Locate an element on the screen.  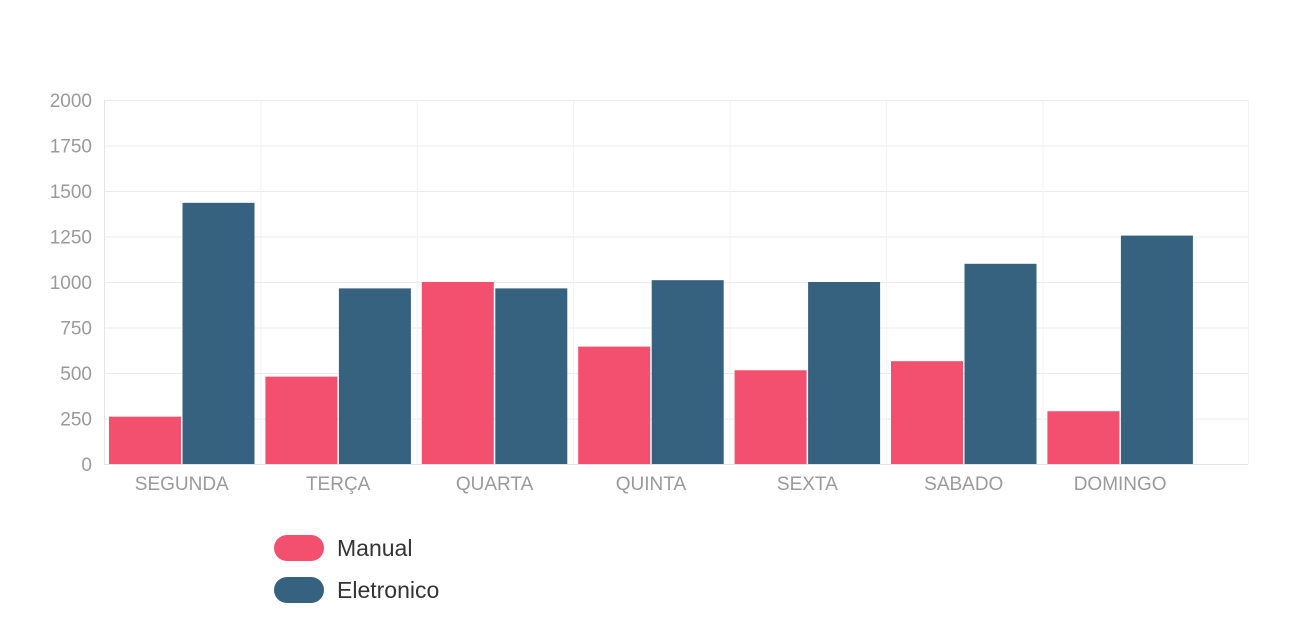
bar-eletronico-segunda: Eletronico: 1435 is located at coordinates (218, 333).